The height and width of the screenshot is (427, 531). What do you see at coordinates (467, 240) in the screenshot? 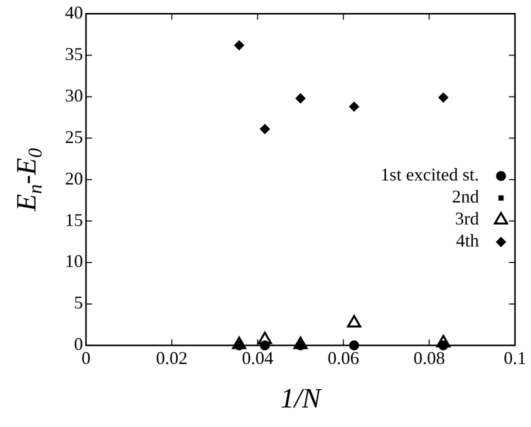
I see `legend-label: 4th` at bounding box center [467, 240].